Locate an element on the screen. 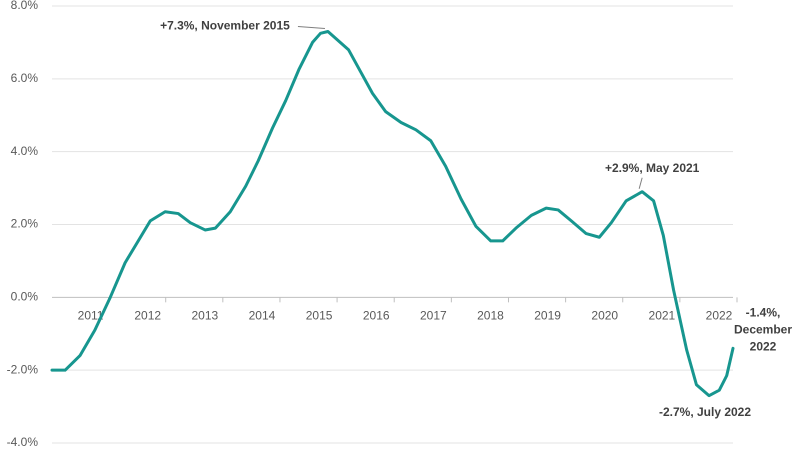 The width and height of the screenshot is (794, 453). annotation: 2022 is located at coordinates (763, 346).